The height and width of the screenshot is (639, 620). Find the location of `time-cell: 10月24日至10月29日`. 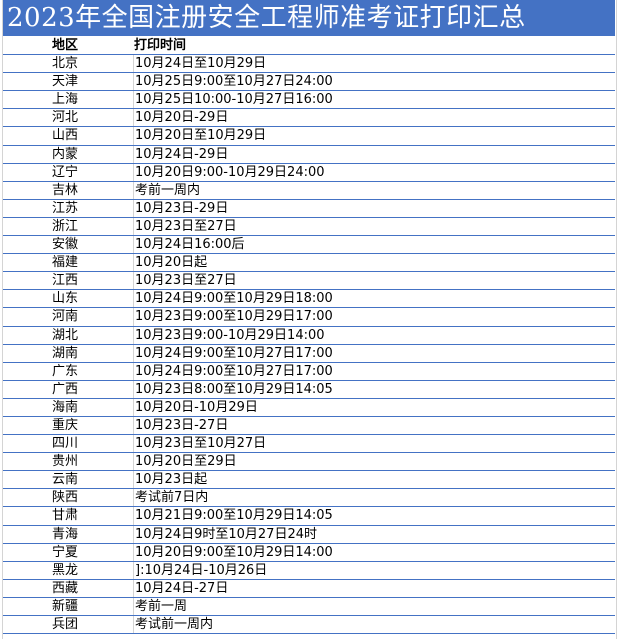

time-cell: 10月24日至10月29日 is located at coordinates (200, 64).